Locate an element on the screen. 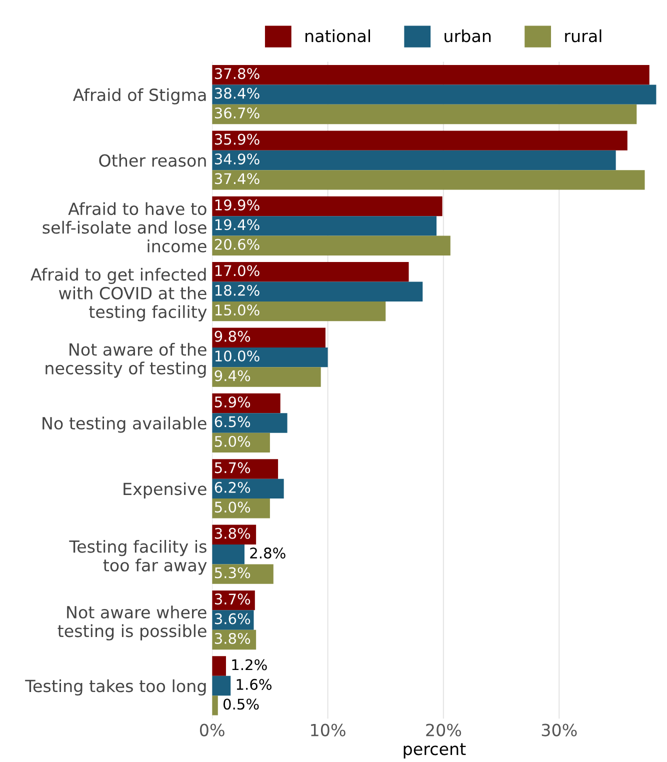  data-label: 15.0% is located at coordinates (237, 310).